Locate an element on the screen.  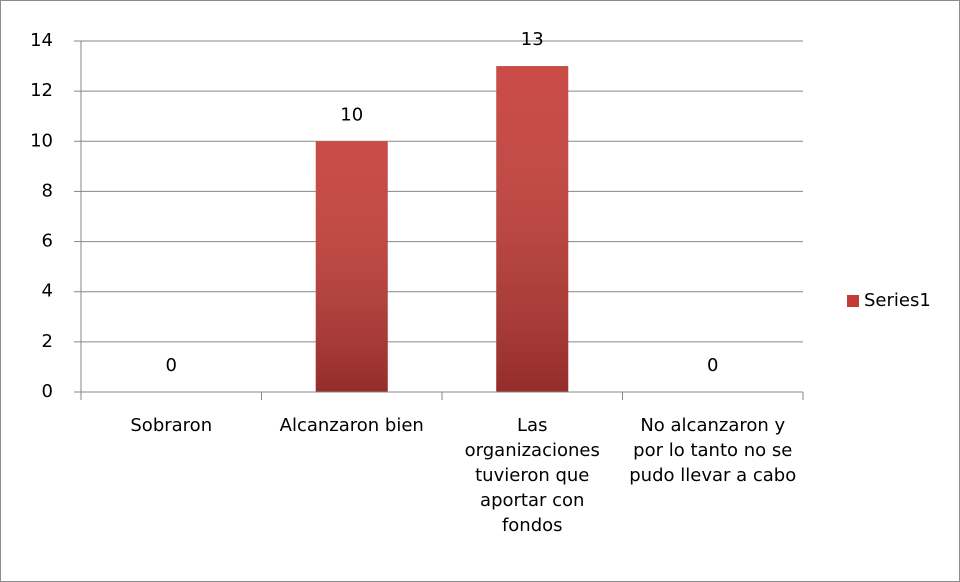
legend-swatch is located at coordinates (853, 301).